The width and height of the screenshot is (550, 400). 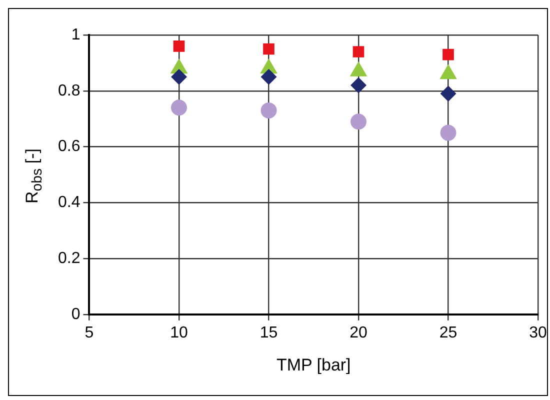 What do you see at coordinates (69, 258) in the screenshot?
I see `y-tick-label: 0.2` at bounding box center [69, 258].